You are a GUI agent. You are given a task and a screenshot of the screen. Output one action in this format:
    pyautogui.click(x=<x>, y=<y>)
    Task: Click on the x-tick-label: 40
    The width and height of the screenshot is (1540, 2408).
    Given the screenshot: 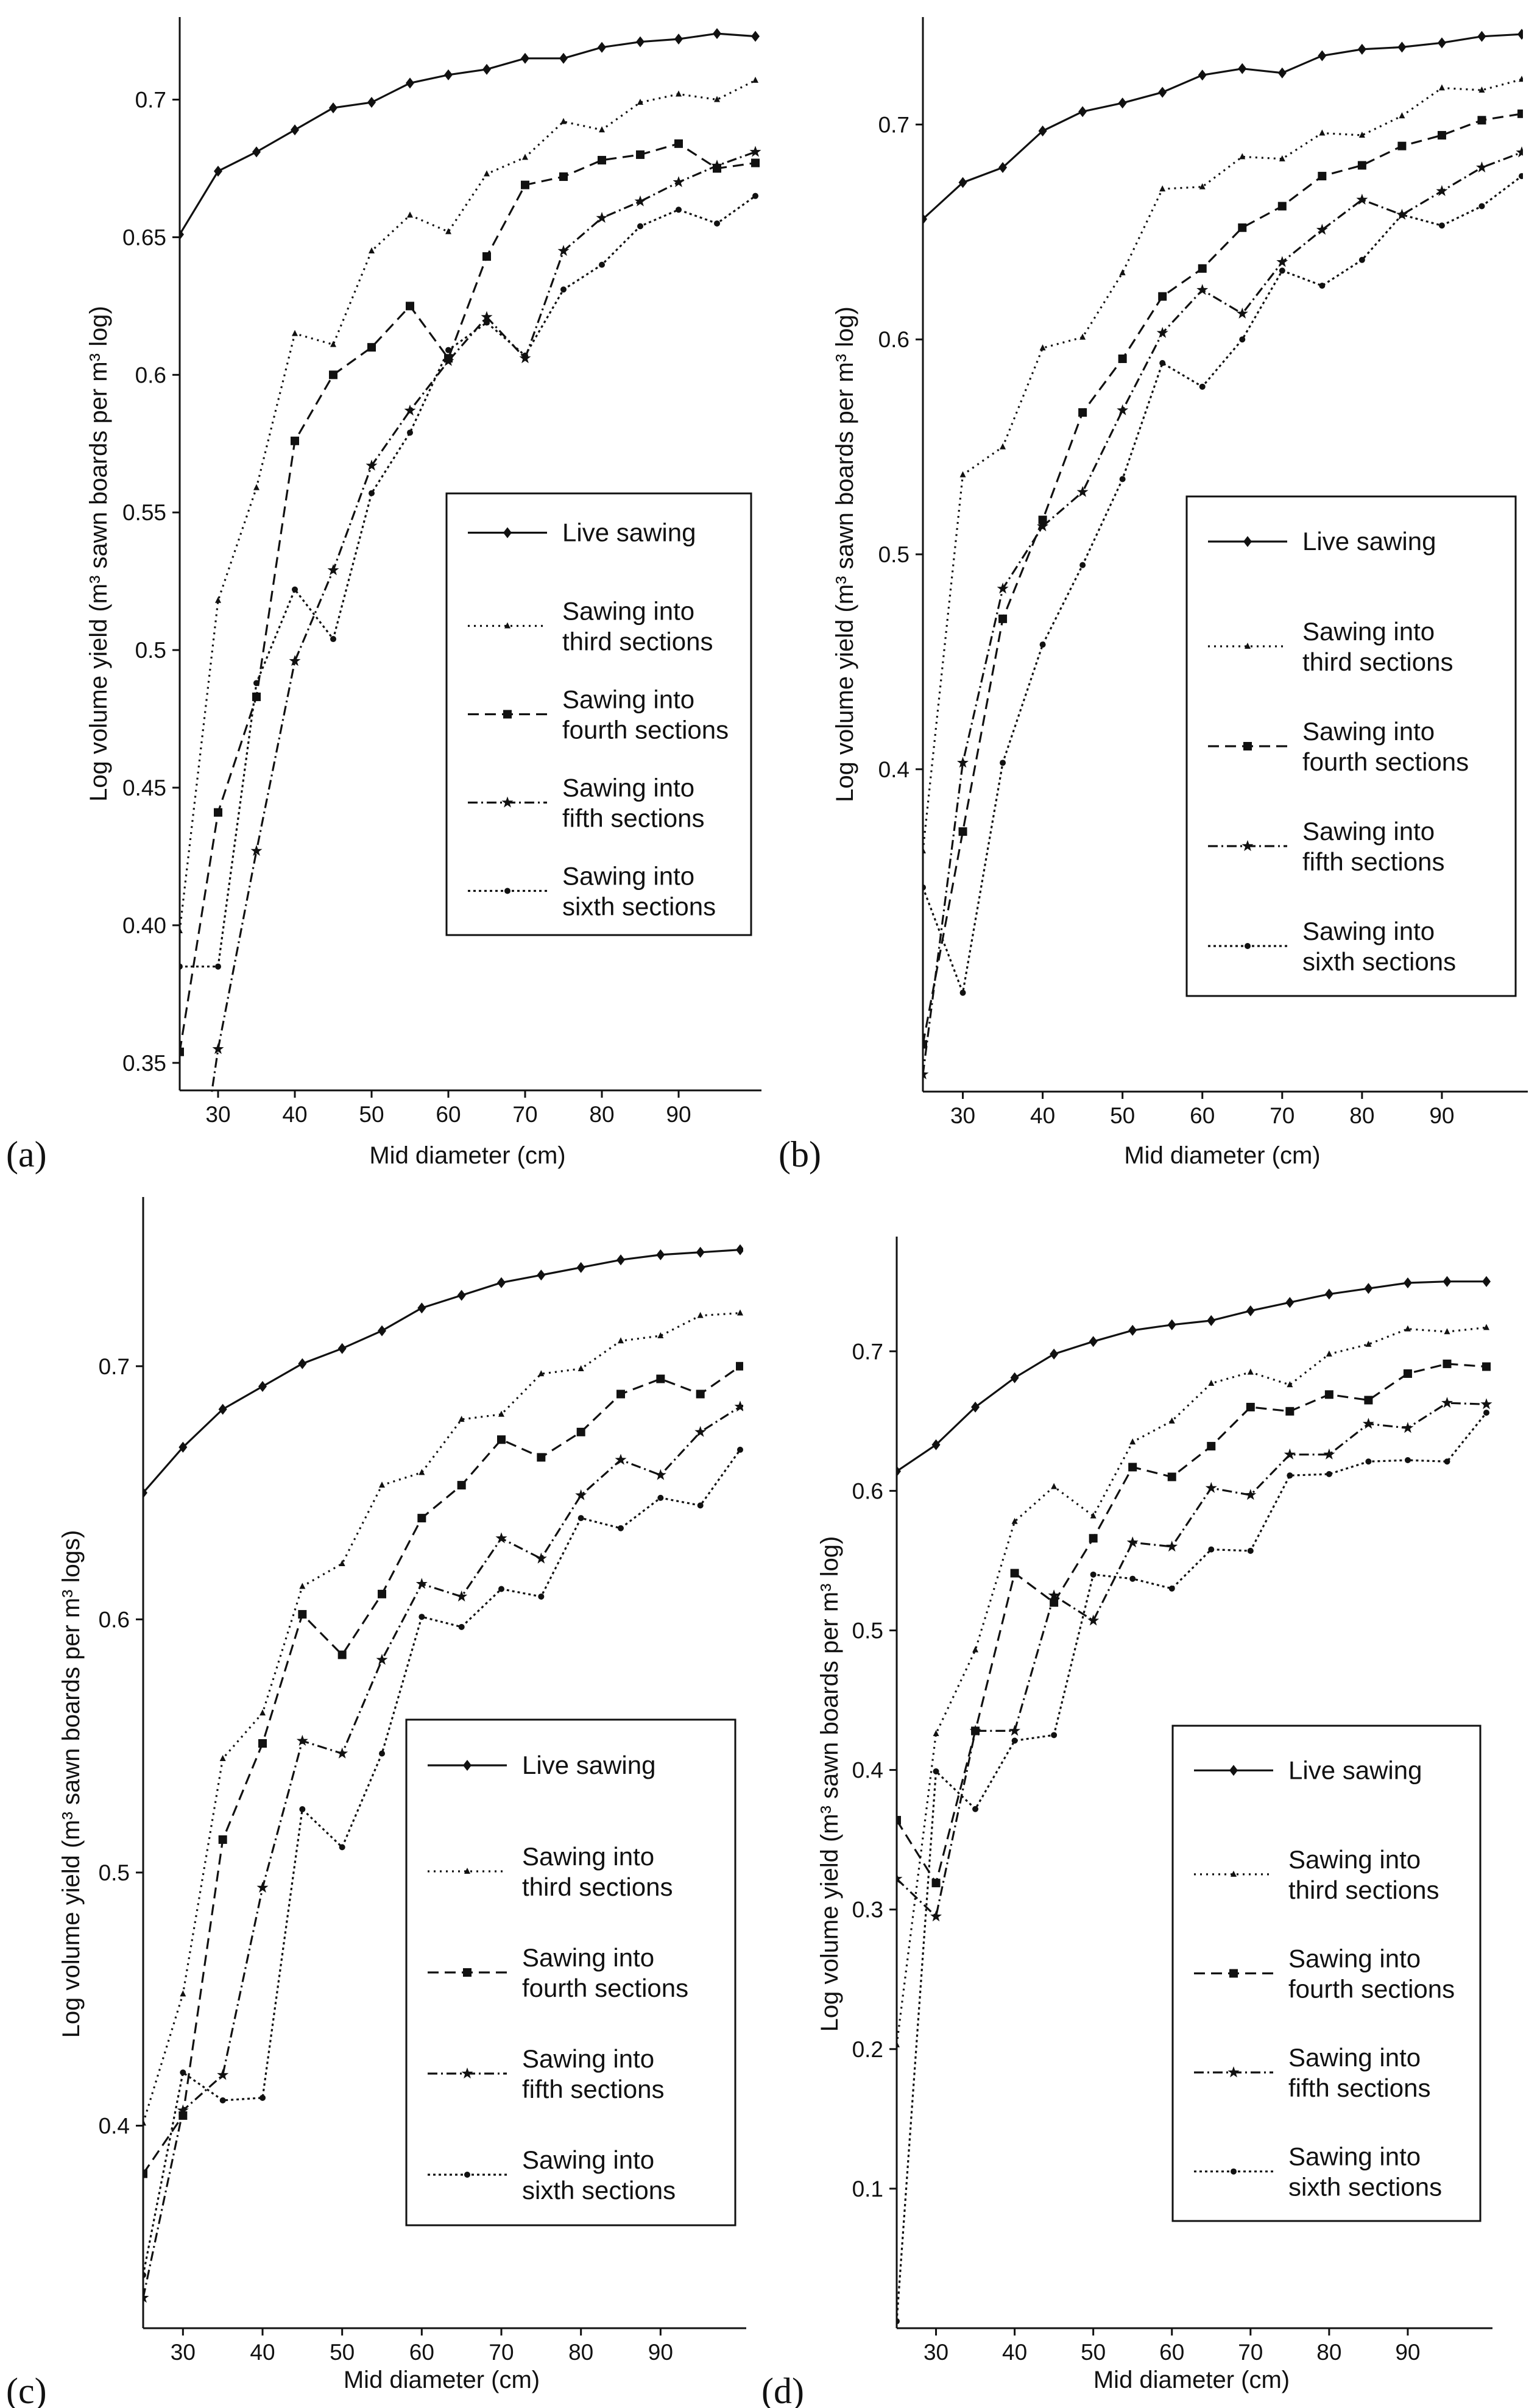 What is the action you would take?
    pyautogui.click(x=1014, y=2352)
    